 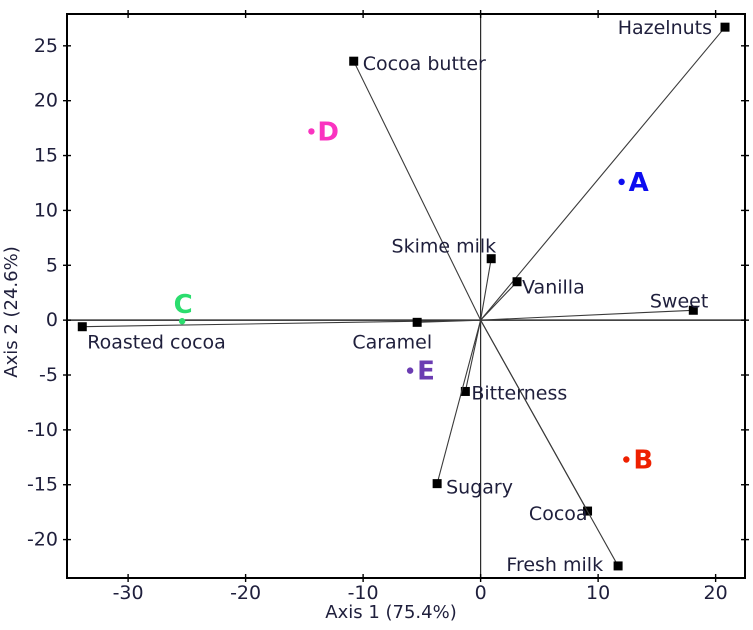 What do you see at coordinates (643, 460) in the screenshot?
I see `sample-letter: B` at bounding box center [643, 460].